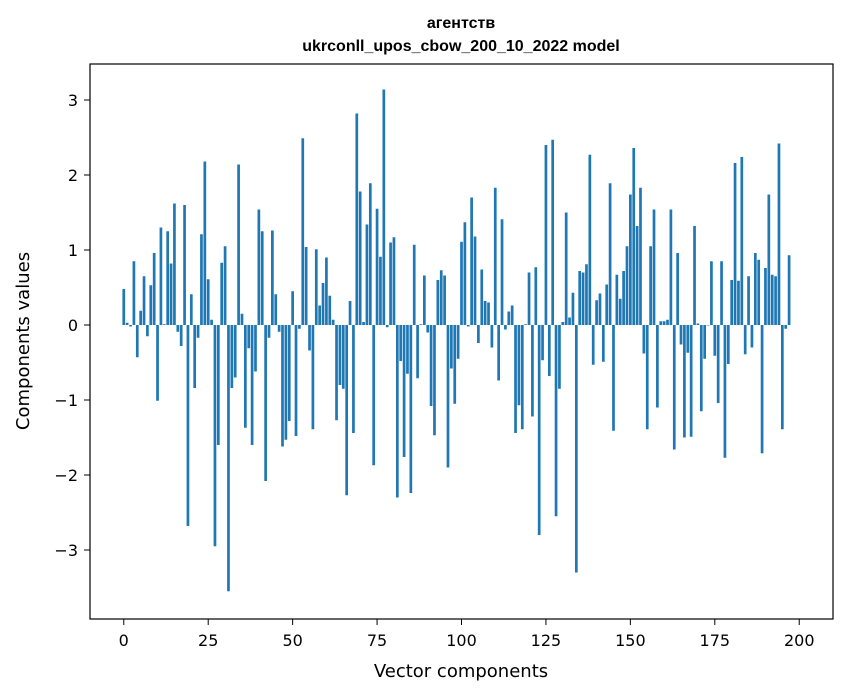 This screenshot has height=696, width=847. I want to click on y-tick-label-2: 2, so click(73, 175).